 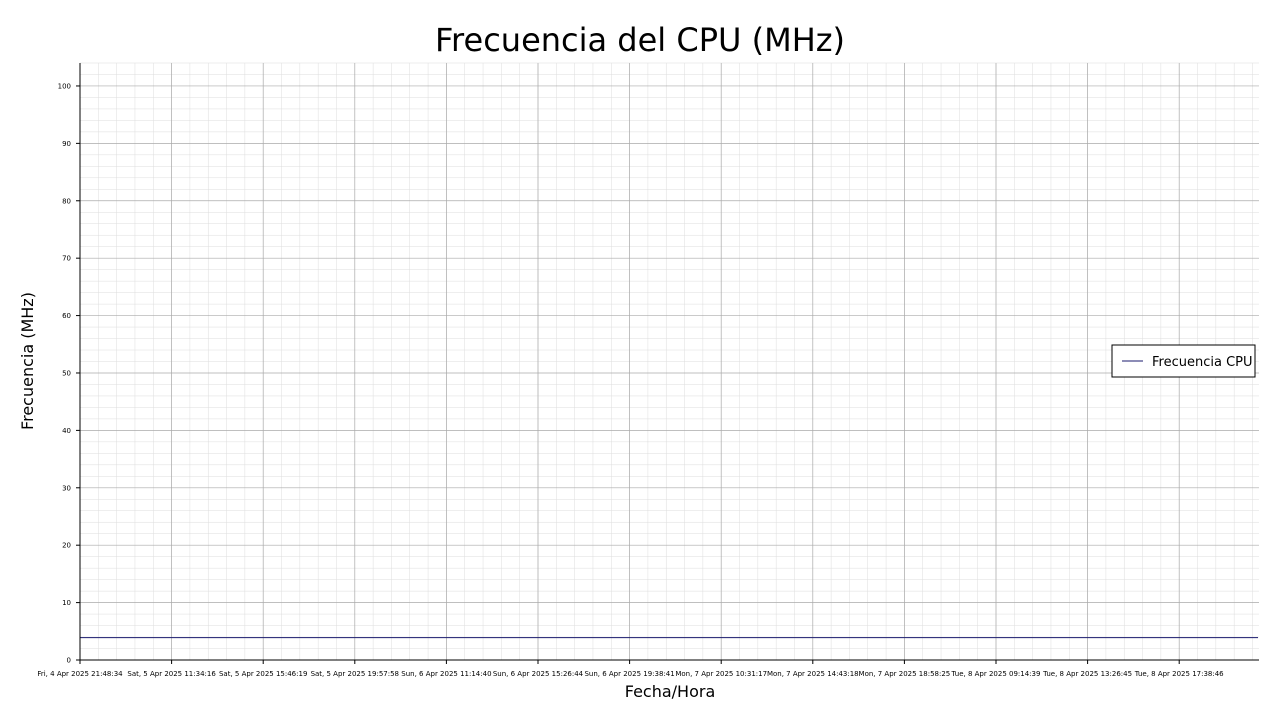 What do you see at coordinates (66, 603) in the screenshot?
I see `y-tick-label: 10` at bounding box center [66, 603].